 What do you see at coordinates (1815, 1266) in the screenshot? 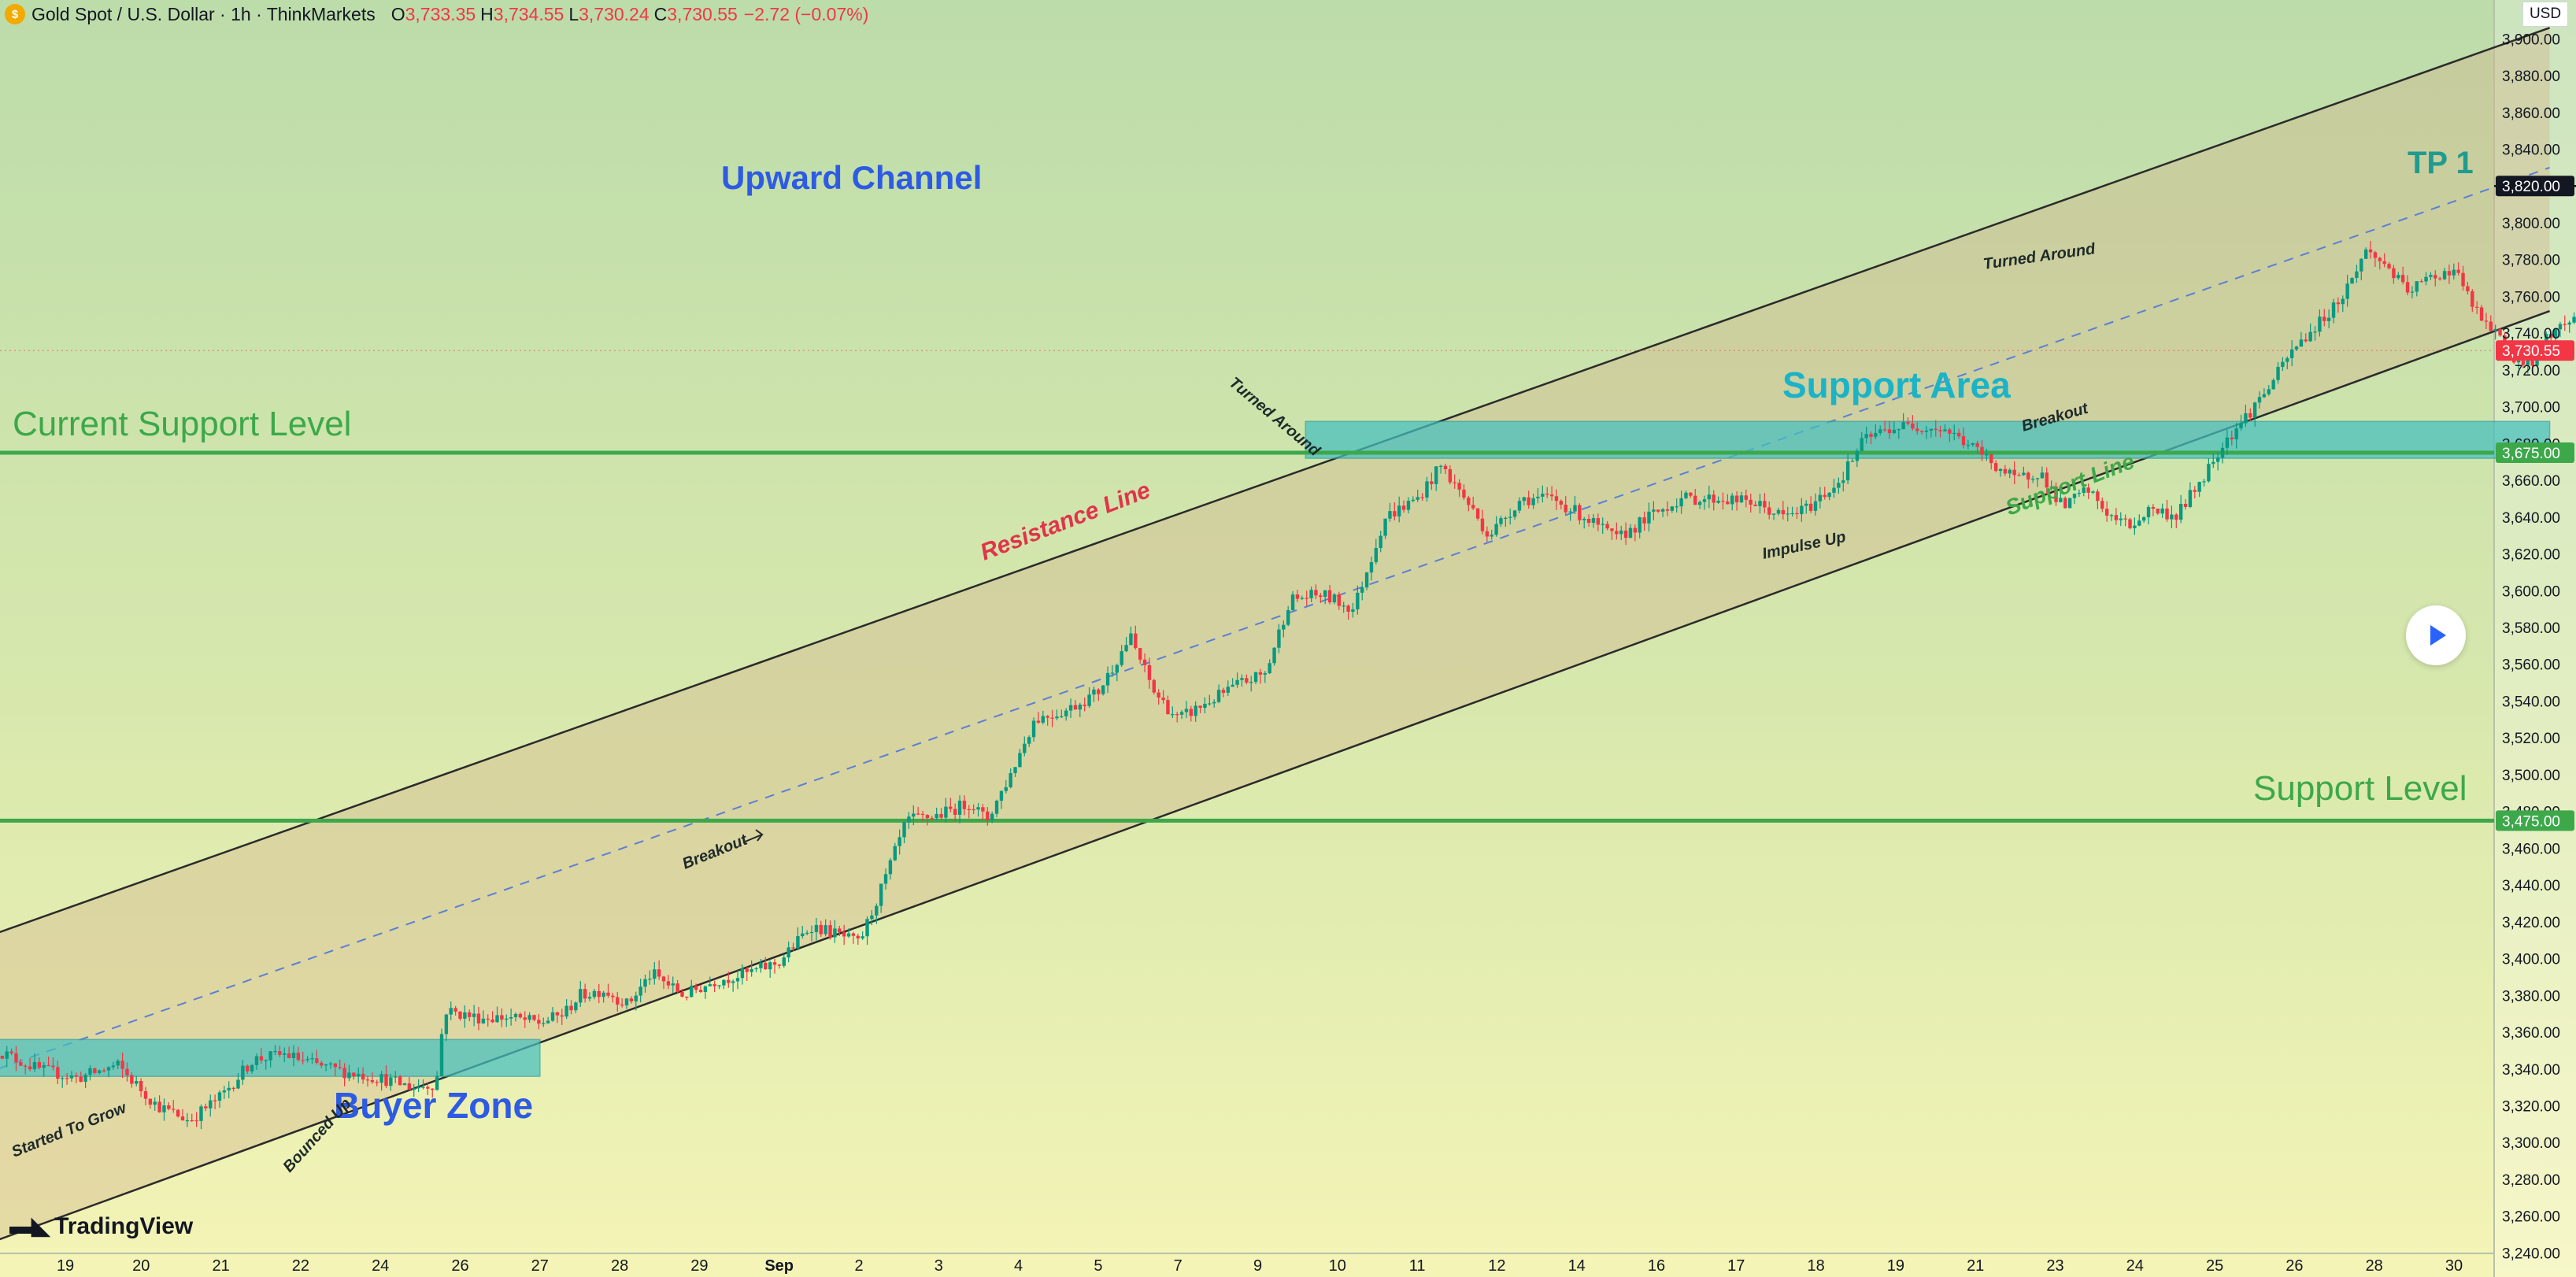
I see `time-tick-label: 18` at bounding box center [1815, 1266].